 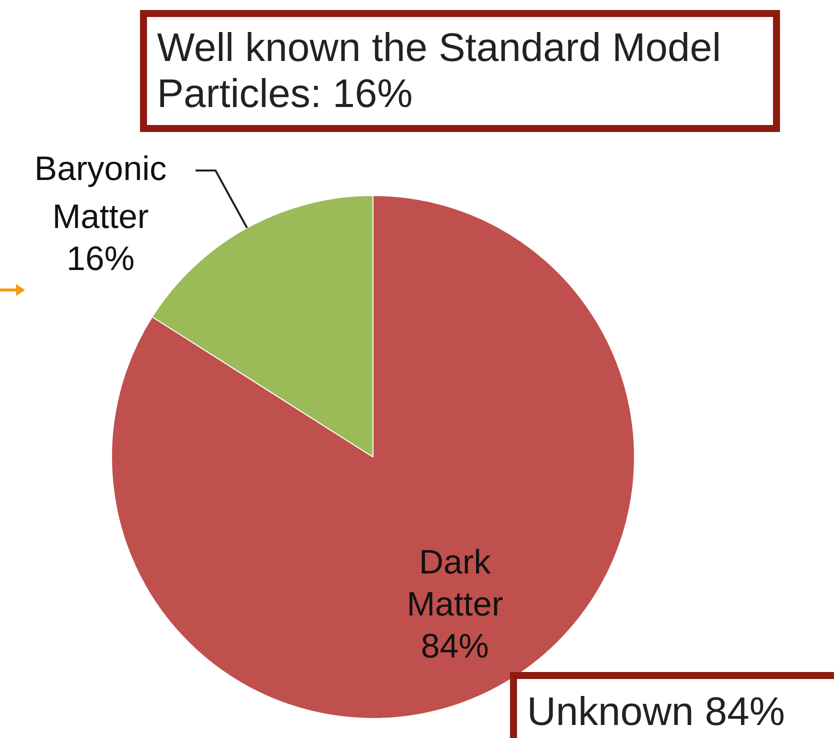 I want to click on text: Well known the Standard Model Particles: 16%, so click(x=460, y=71).